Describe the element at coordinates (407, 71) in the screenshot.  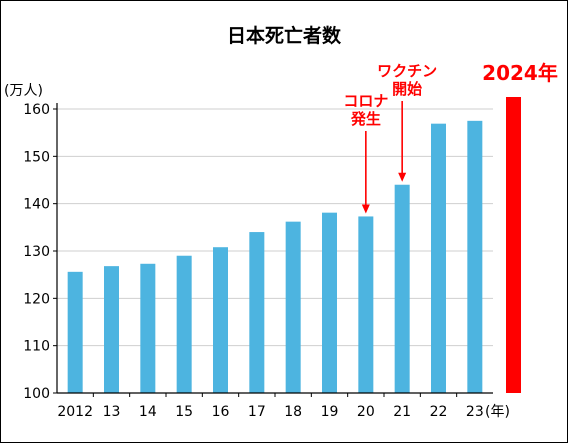
I see `annotation-label: ワクチン` at that location.